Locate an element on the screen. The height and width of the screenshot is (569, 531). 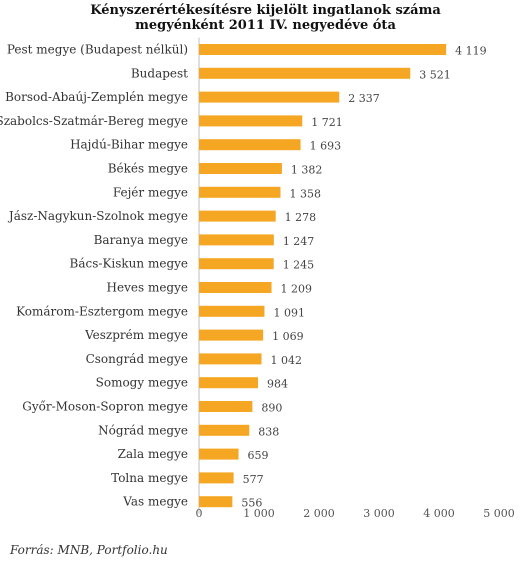
category-label: Veszprém megye is located at coordinates (136, 335).